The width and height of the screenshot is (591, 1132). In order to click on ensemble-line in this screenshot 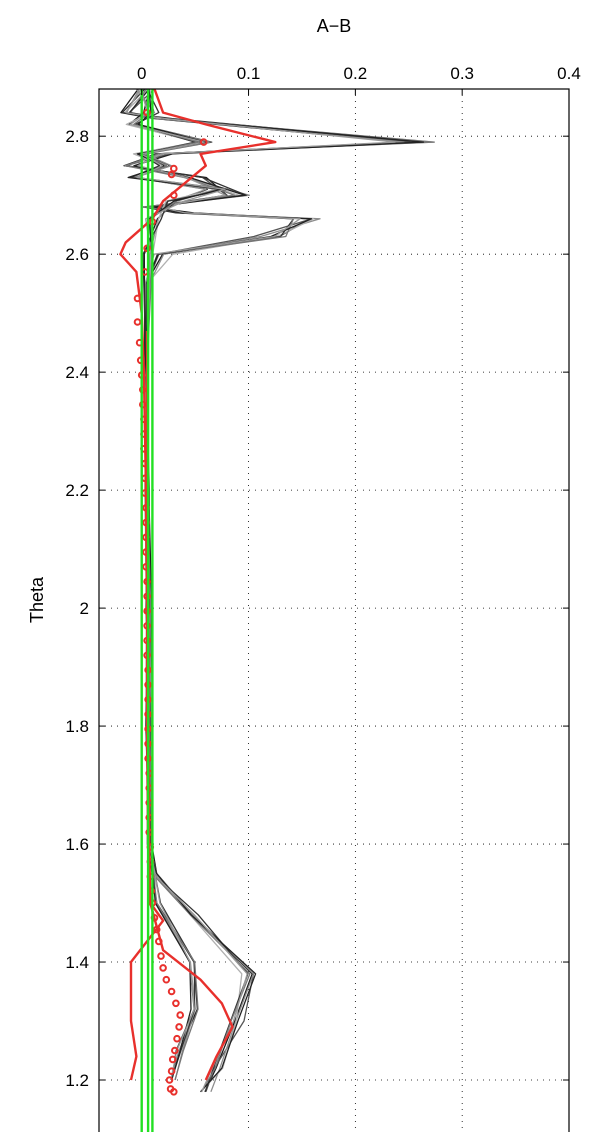, I will do `click(177, 585)`.